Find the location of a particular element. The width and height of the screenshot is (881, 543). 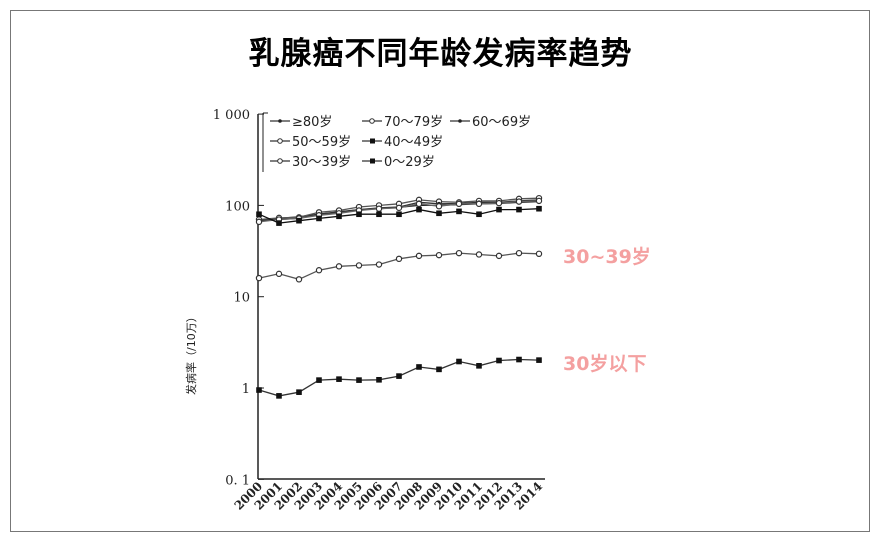

y-tick-label: 100 is located at coordinates (237, 206).